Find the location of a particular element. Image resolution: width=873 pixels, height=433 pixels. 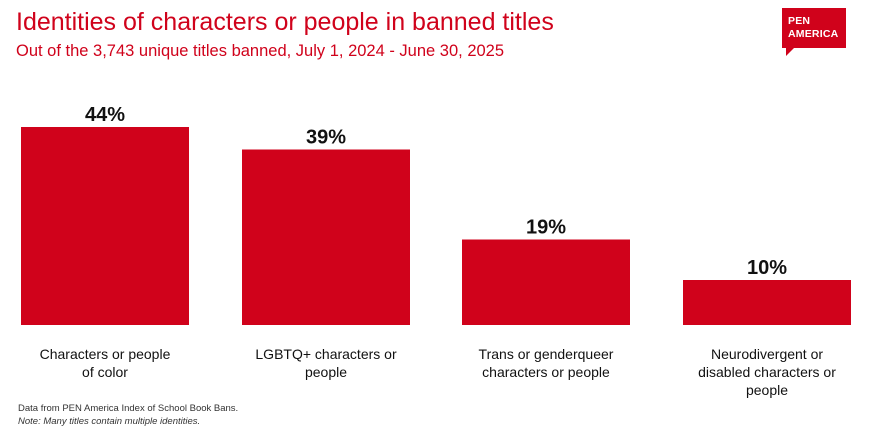

logo-speech-tail is located at coordinates (790, 52).